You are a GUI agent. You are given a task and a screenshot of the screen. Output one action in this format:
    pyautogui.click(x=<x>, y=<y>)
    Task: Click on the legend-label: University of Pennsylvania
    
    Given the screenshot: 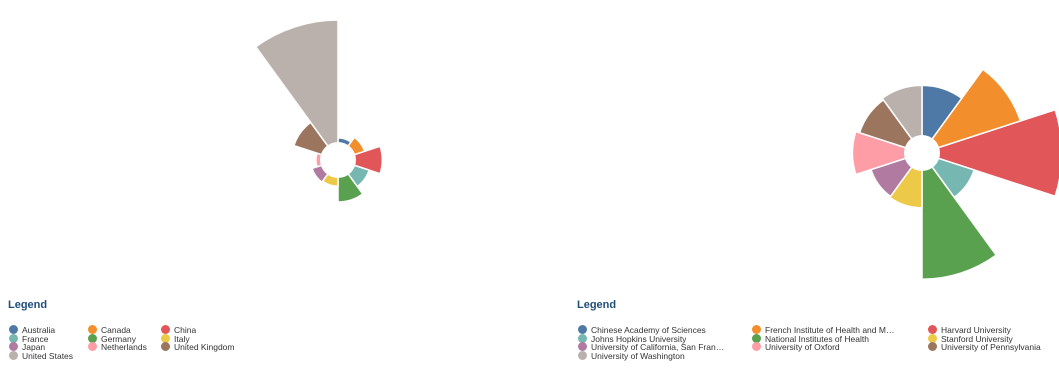 What is the action you would take?
    pyautogui.click(x=991, y=347)
    